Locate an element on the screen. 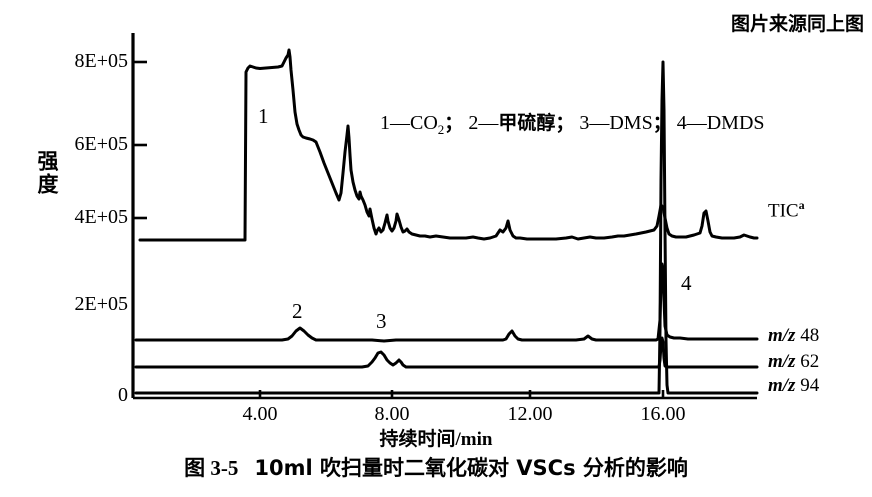  trace-label-mz94-value: 94 is located at coordinates (810, 385).